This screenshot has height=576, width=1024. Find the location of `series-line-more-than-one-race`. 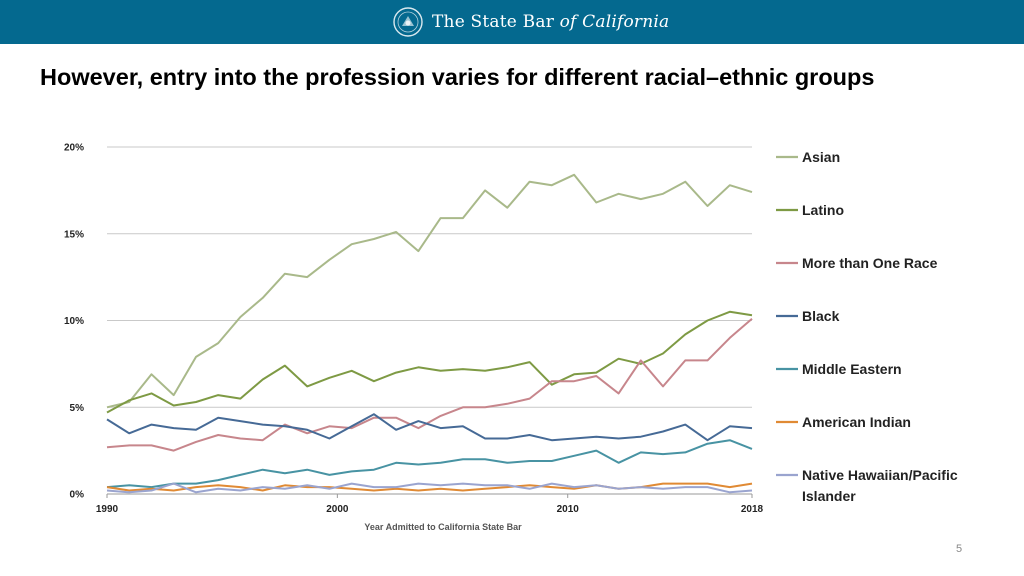

series-line-more-than-one-race is located at coordinates (429, 385).